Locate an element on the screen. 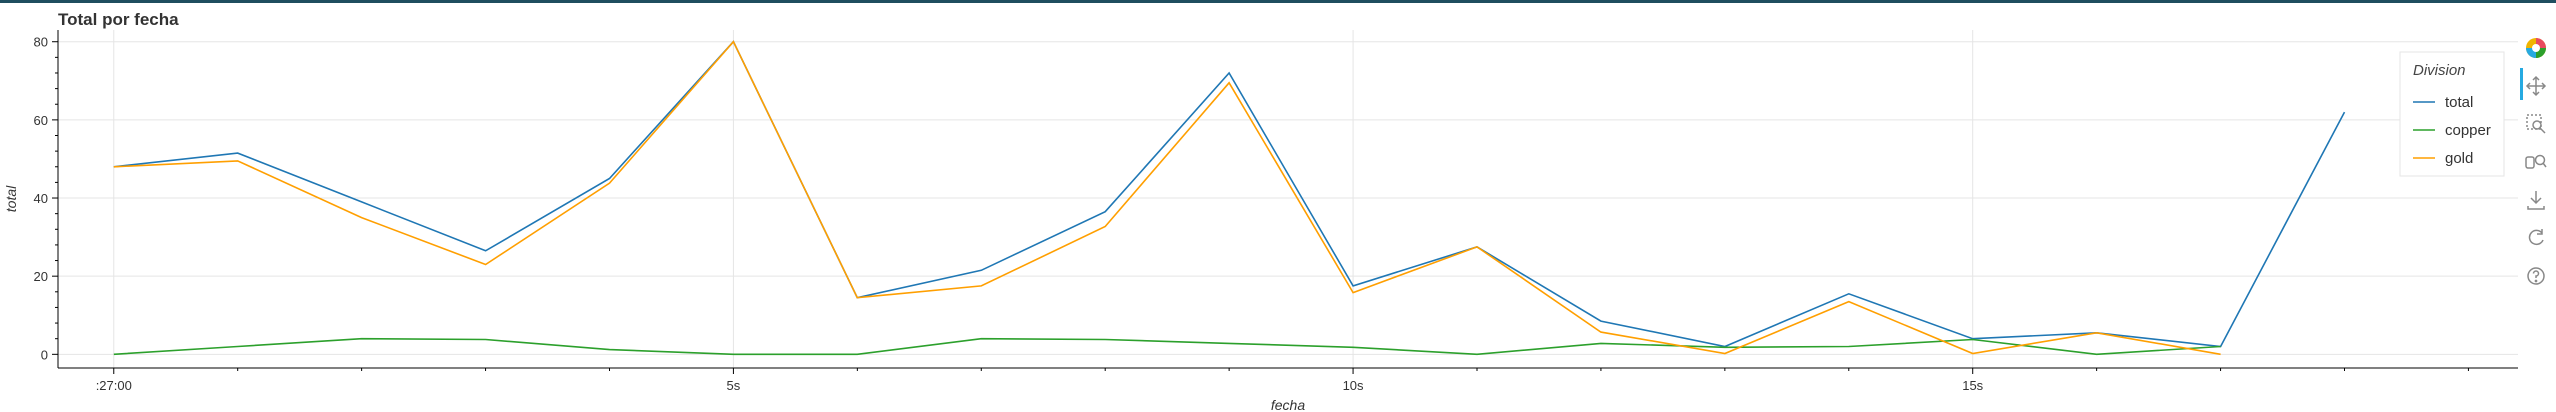 This screenshot has width=2556, height=412. chart-title: Total por fecha is located at coordinates (118, 19).